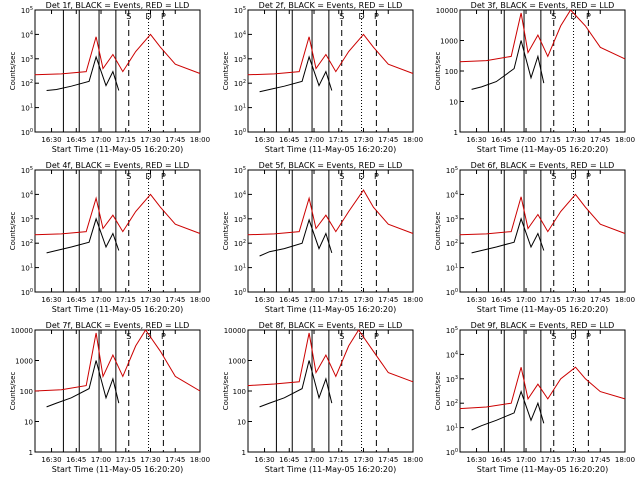  I want to click on chart-title: Det 3f, BLACK = Events, RED = LLD, so click(543, 5).